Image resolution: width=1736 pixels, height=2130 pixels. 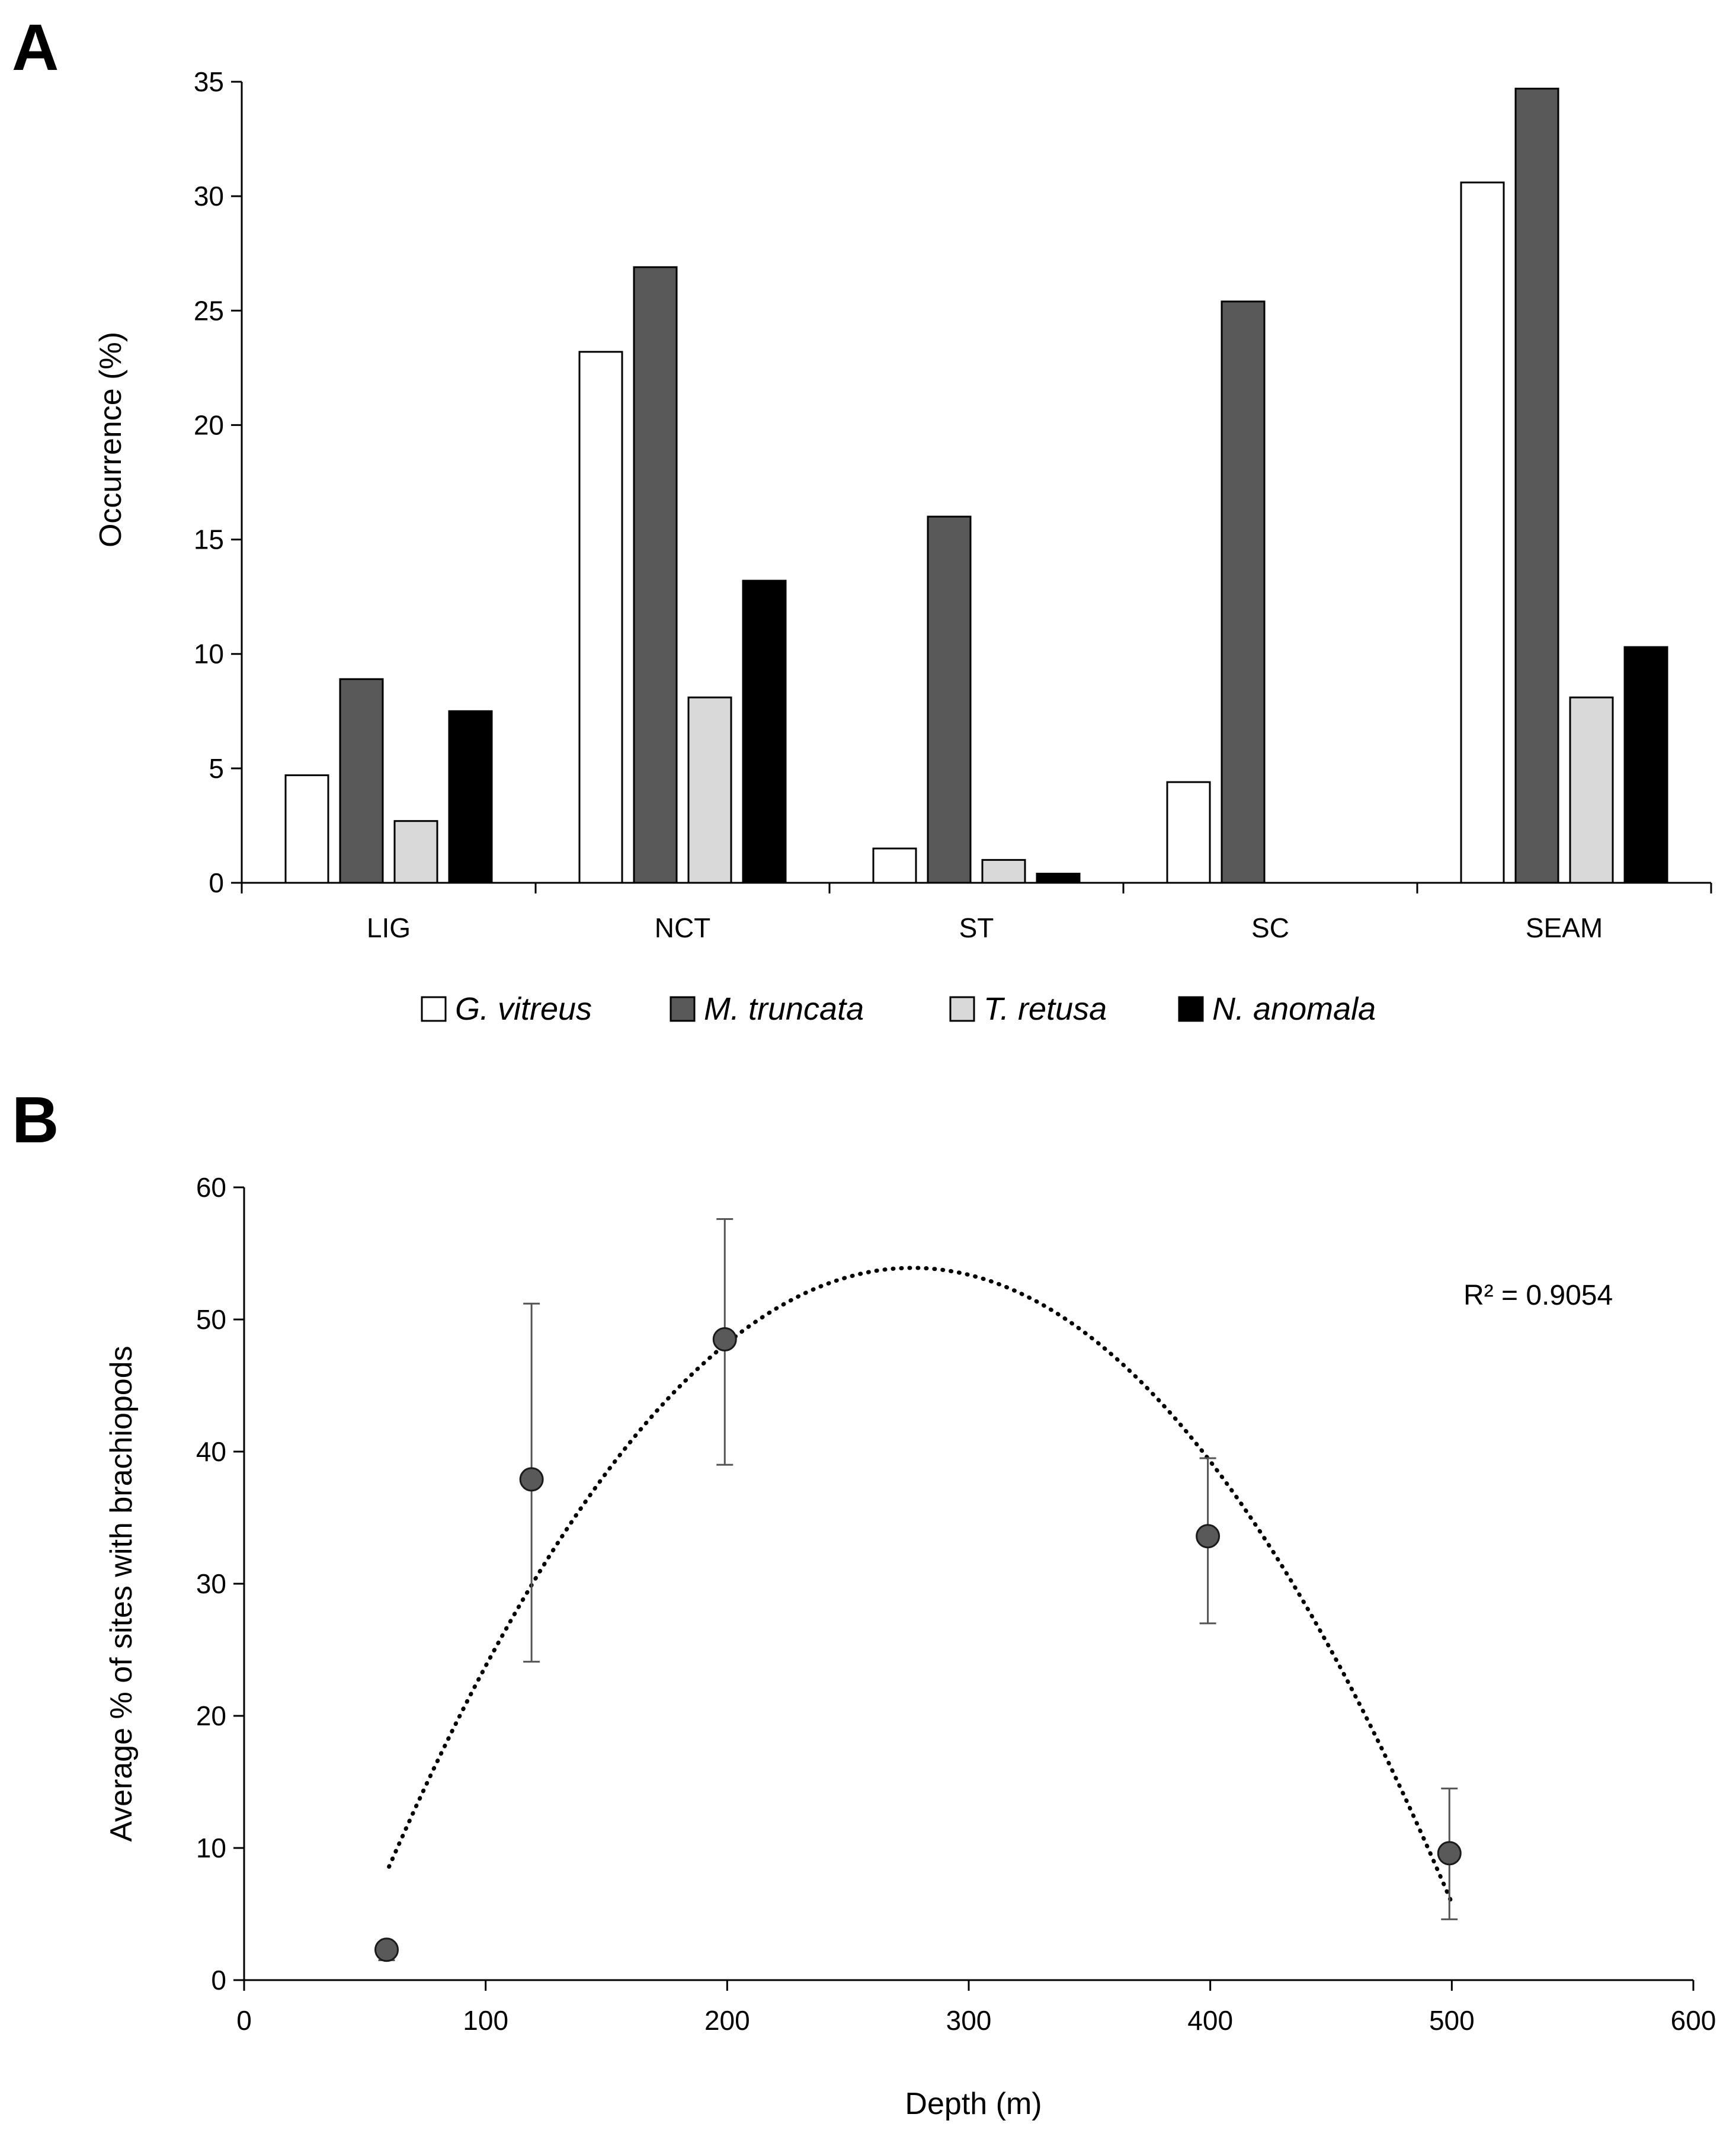 I want to click on x-tick-label-st: ST, so click(x=976, y=927).